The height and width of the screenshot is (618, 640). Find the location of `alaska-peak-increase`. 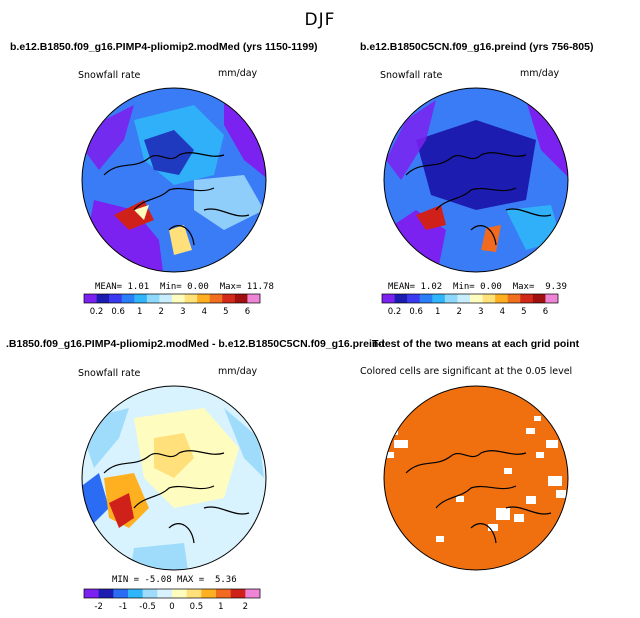

alaska-peak-increase is located at coordinates (121, 510).